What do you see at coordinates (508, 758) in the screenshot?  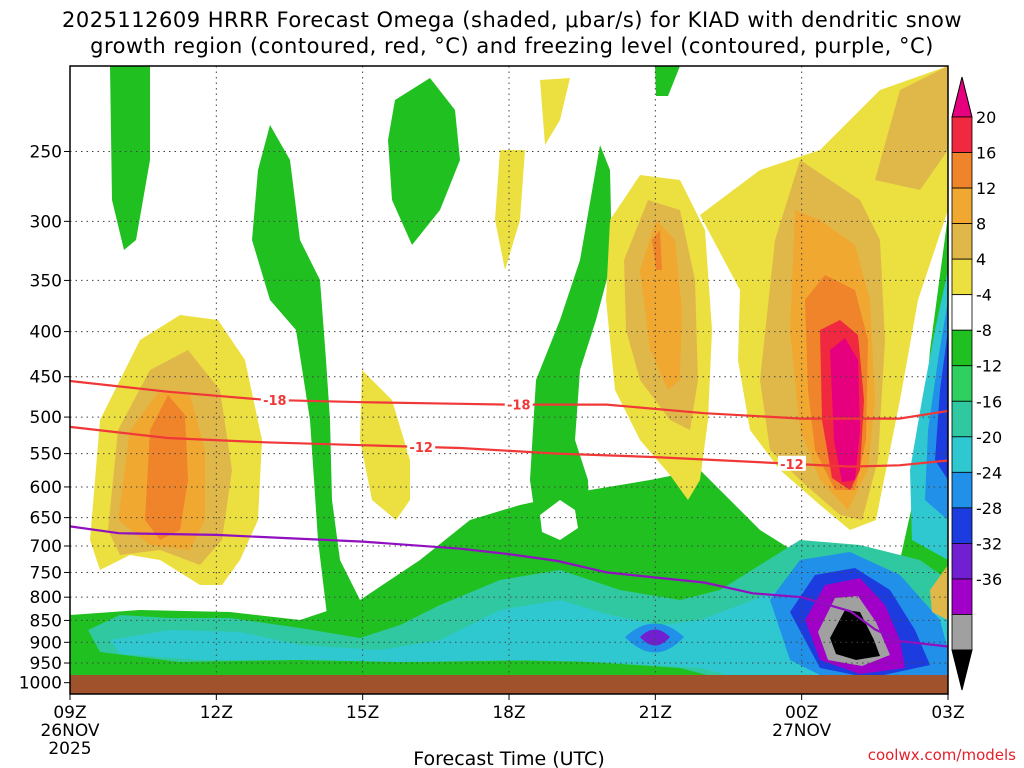 I see `x-axis-label: Forecast Time (UTC)` at bounding box center [508, 758].